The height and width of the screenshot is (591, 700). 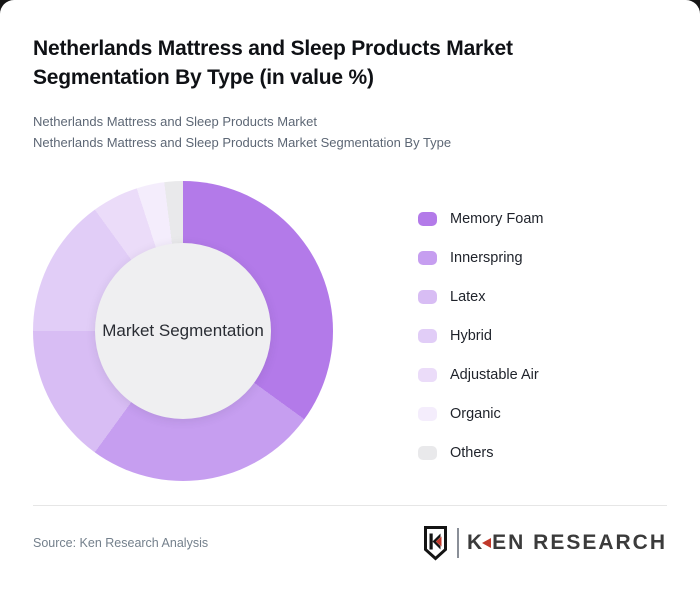 What do you see at coordinates (487, 543) in the screenshot?
I see `red-arrow-icon` at bounding box center [487, 543].